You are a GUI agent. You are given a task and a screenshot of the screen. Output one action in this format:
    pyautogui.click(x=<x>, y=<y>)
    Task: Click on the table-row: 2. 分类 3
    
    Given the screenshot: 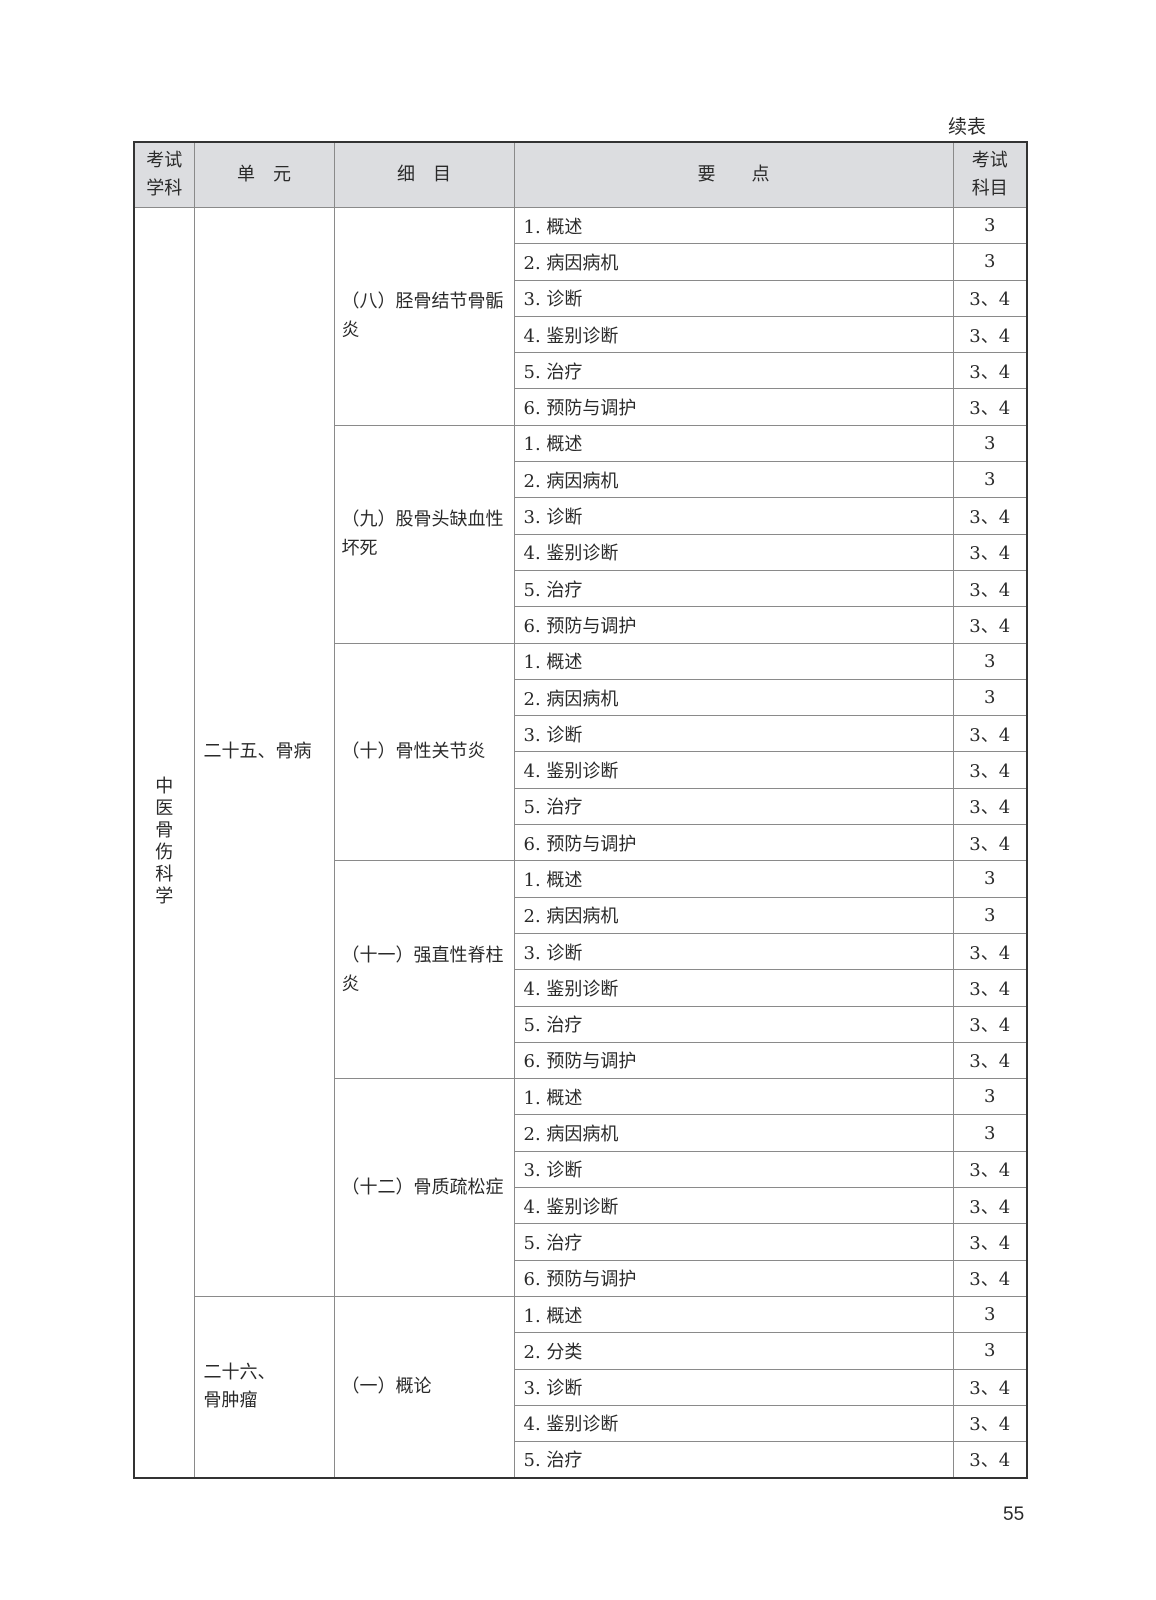 What is the action you would take?
    pyautogui.click(x=581, y=1351)
    